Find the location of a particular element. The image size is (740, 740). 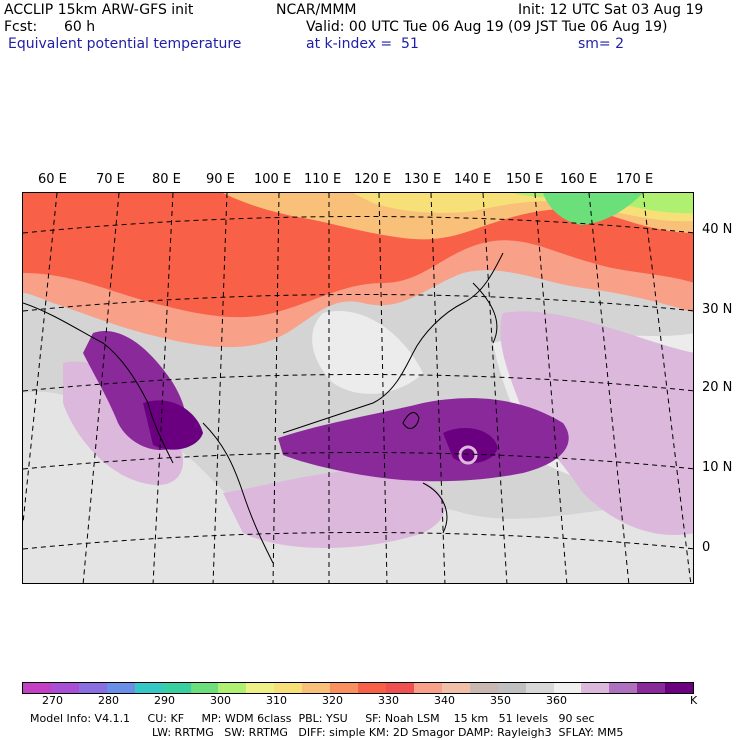

colorbar is located at coordinates (358, 688).